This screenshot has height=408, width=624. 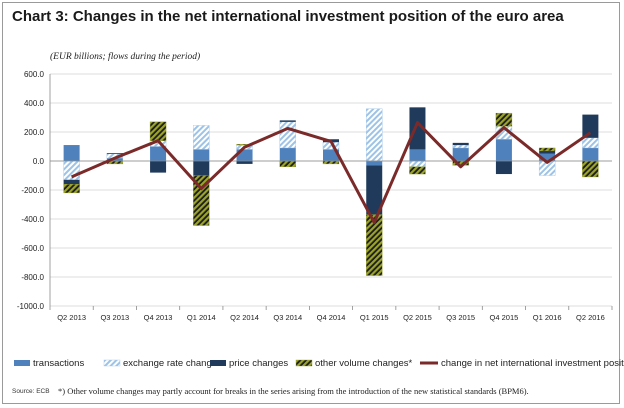 What do you see at coordinates (504, 317) in the screenshot?
I see `x-tick-label: Q4 2015` at bounding box center [504, 317].